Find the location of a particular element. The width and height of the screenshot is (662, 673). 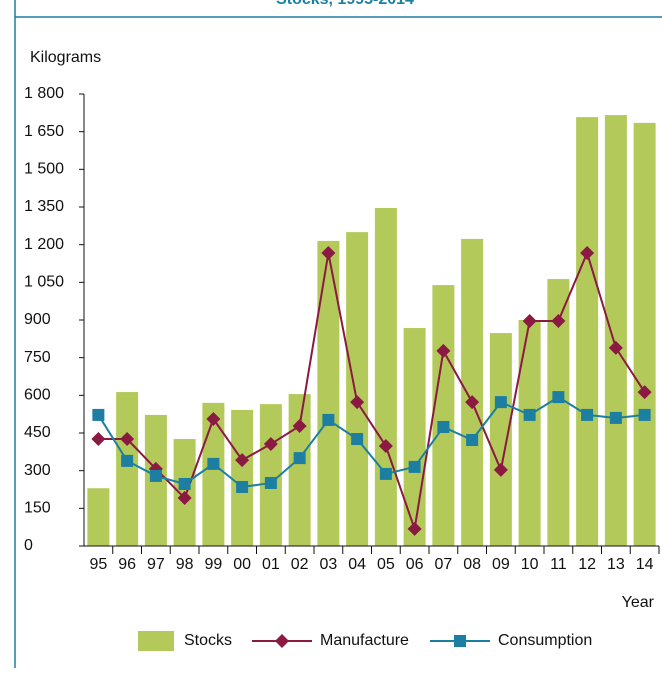

x-tick-label: 95 is located at coordinates (98, 564).